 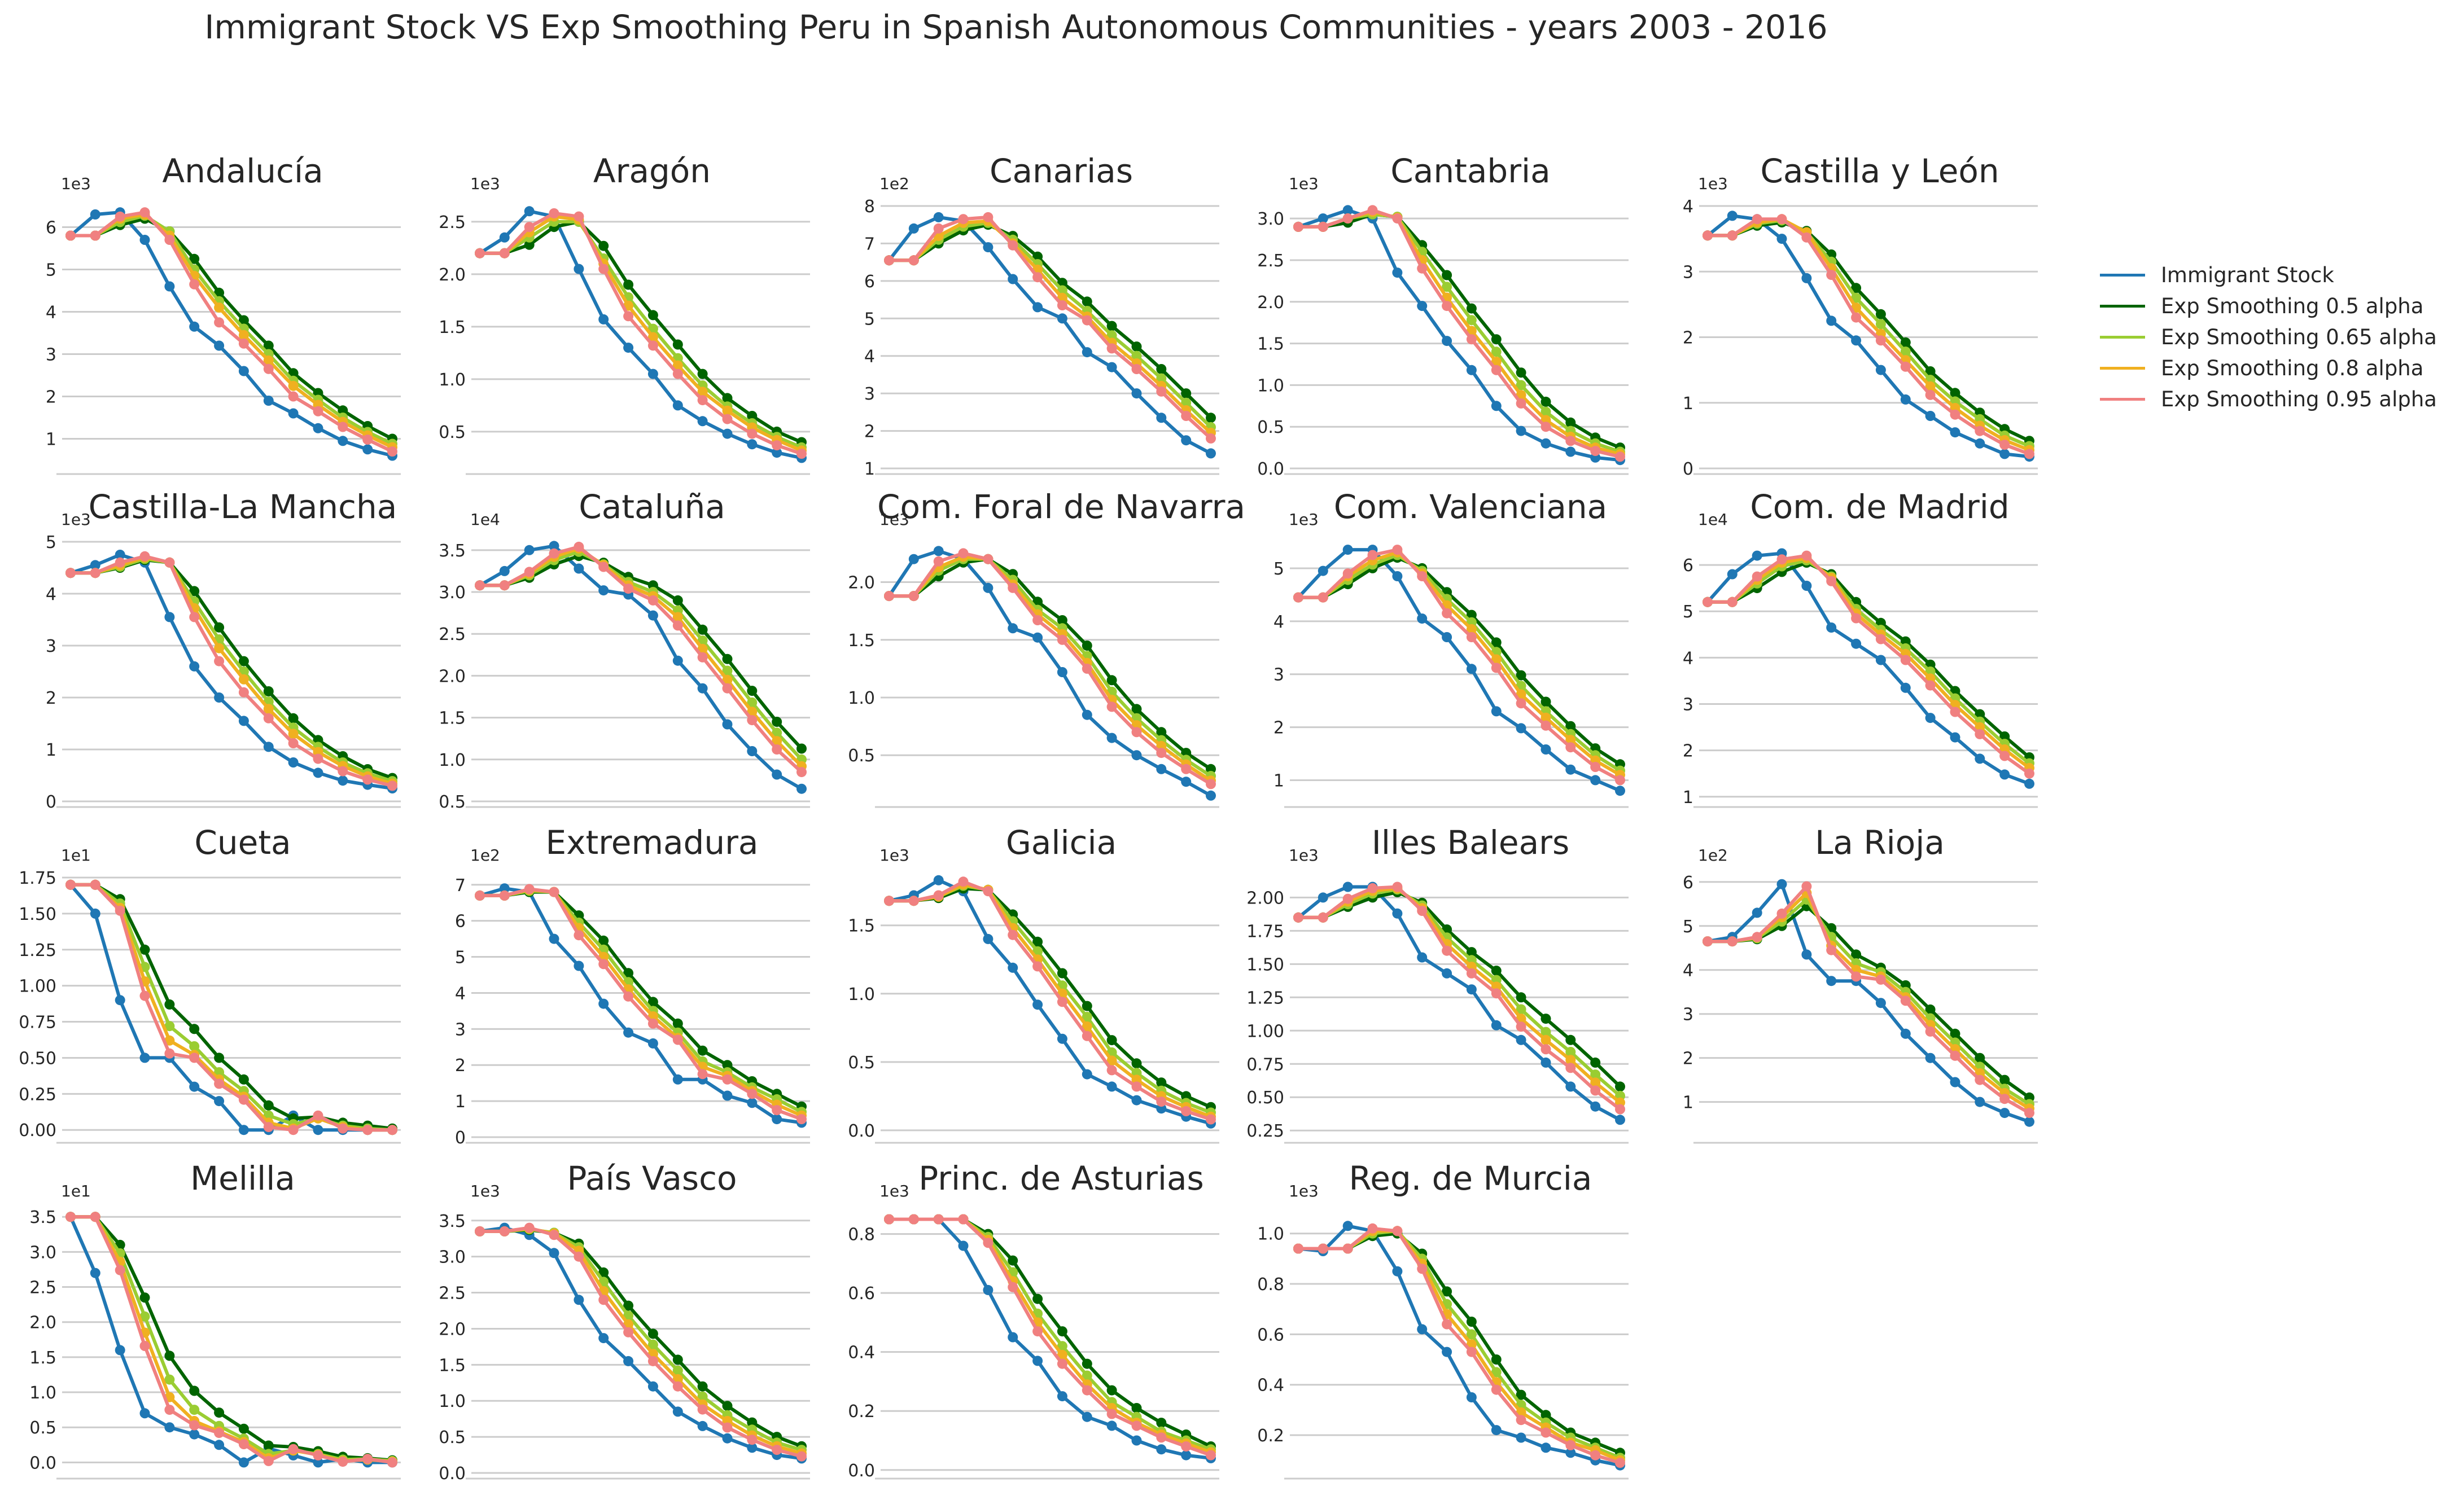 What do you see at coordinates (2268, 306) in the screenshot?
I see `legend-item: Exp Smoothing 0.5 alpha` at bounding box center [2268, 306].